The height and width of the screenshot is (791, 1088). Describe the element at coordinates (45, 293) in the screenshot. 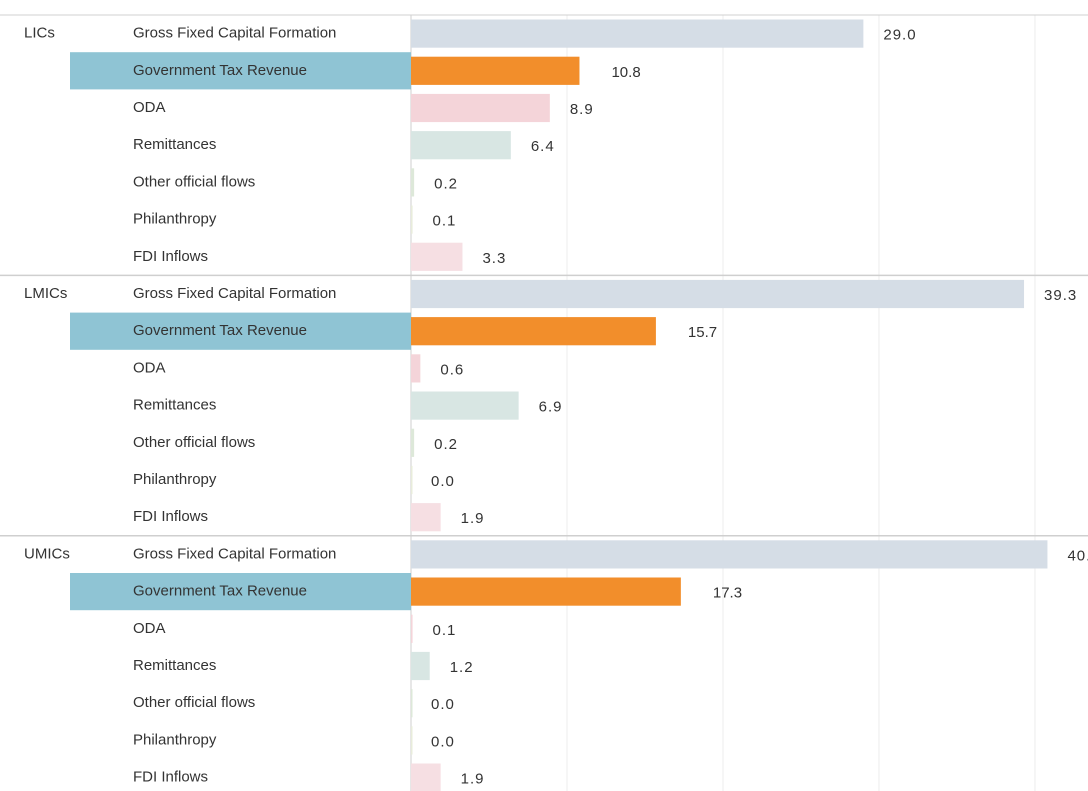

I see `group-label: LMICs` at that location.